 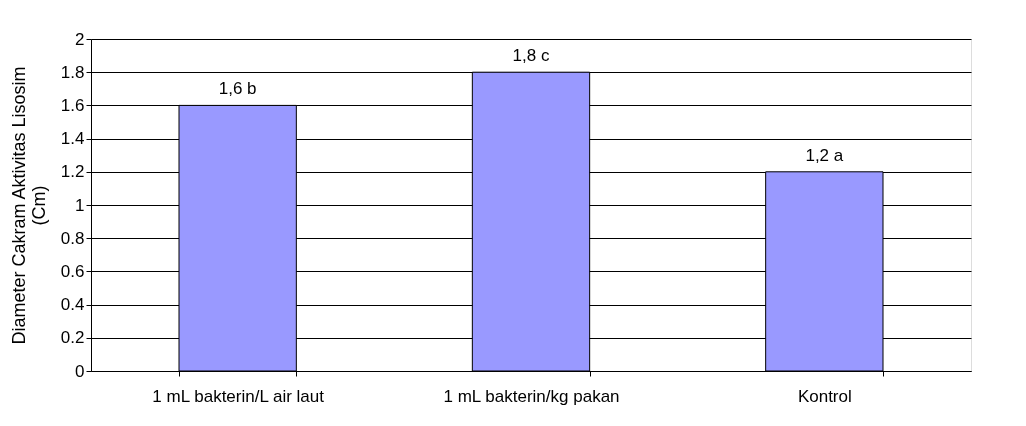 What do you see at coordinates (72, 338) in the screenshot?
I see `y-tick-label: 0.2` at bounding box center [72, 338].